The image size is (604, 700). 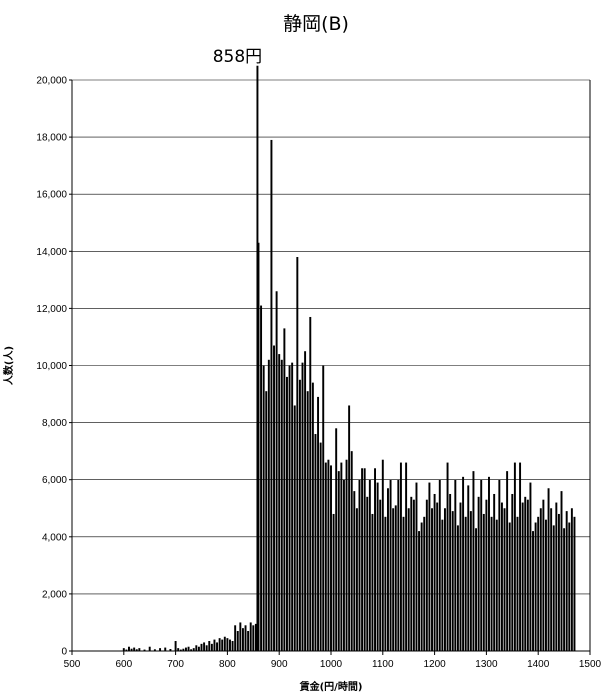 What do you see at coordinates (590, 664) in the screenshot?
I see `x-tick-label: 1500` at bounding box center [590, 664].